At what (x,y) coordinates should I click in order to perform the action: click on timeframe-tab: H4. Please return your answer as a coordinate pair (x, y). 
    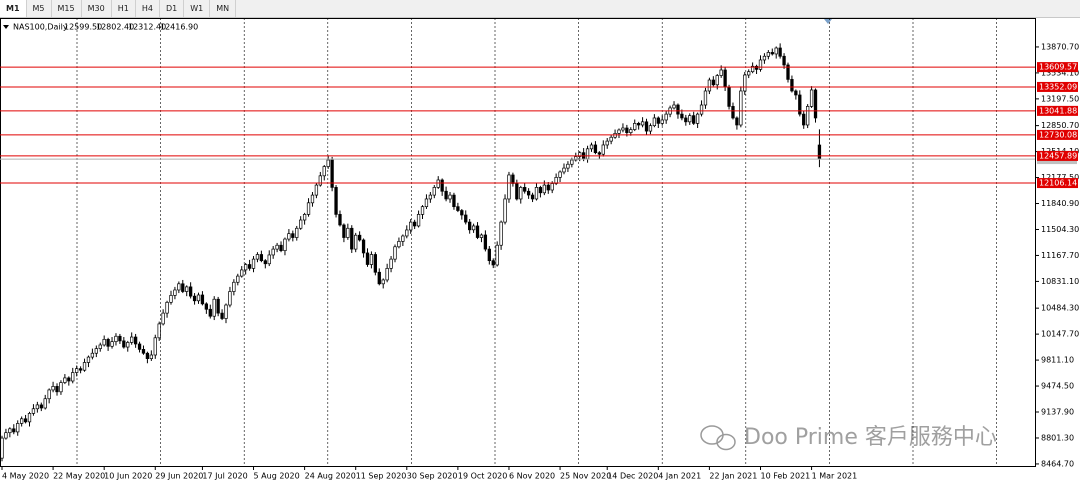
    Looking at the image, I should click on (148, 8).